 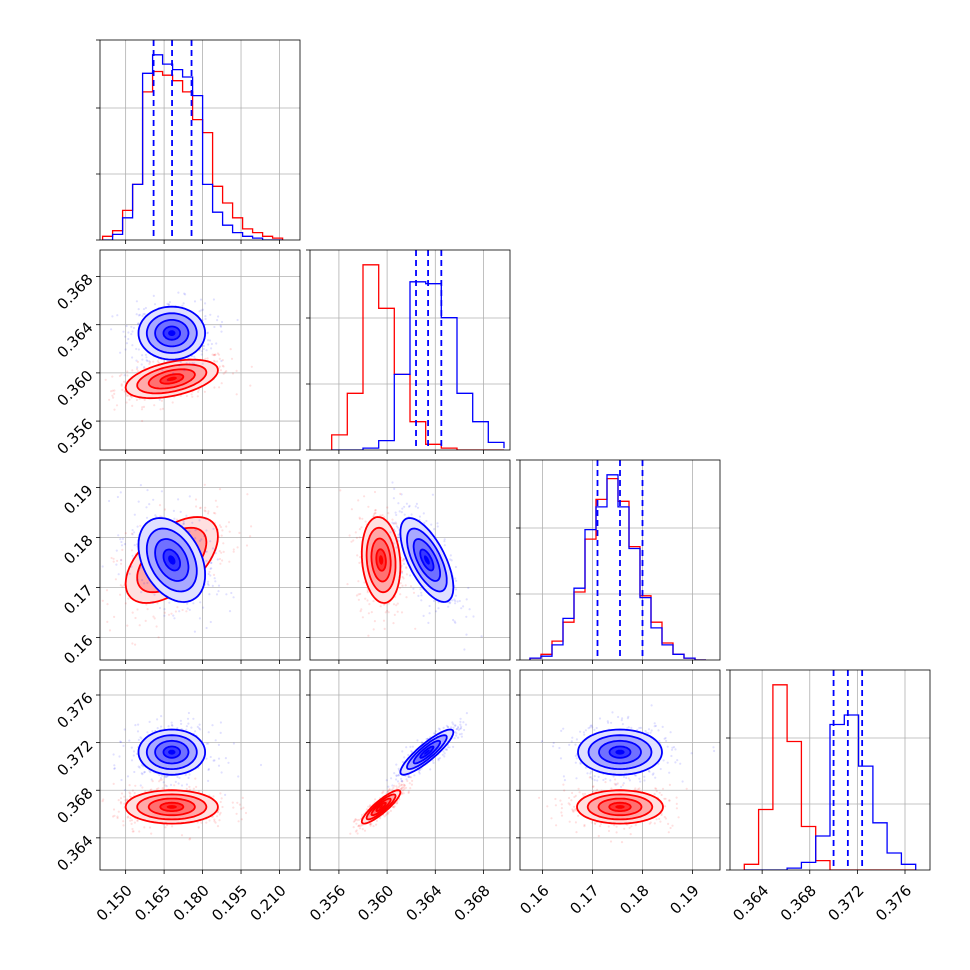 I want to click on contour-line, so click(x=172, y=333).